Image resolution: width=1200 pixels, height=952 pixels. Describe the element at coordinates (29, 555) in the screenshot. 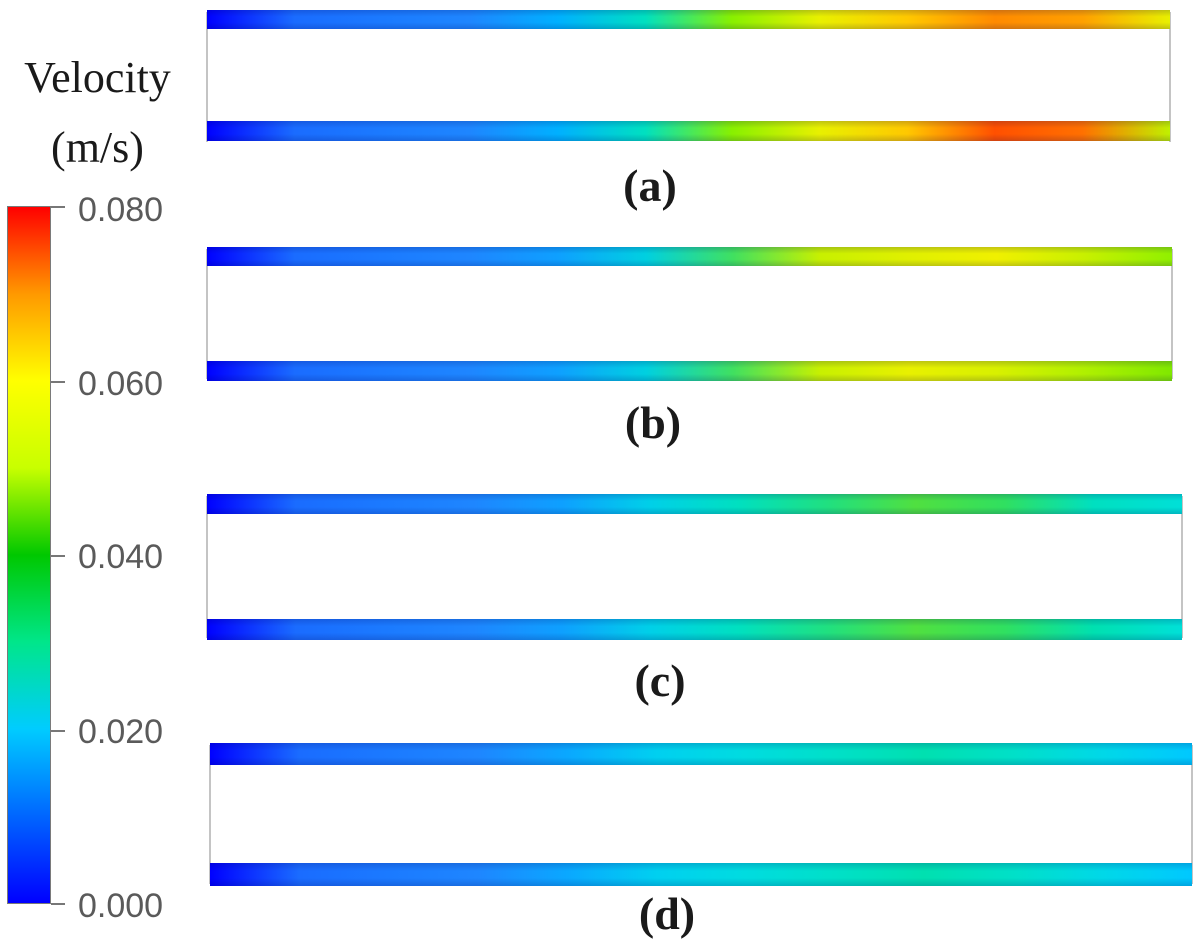

I see `velocity-colorbar` at that location.